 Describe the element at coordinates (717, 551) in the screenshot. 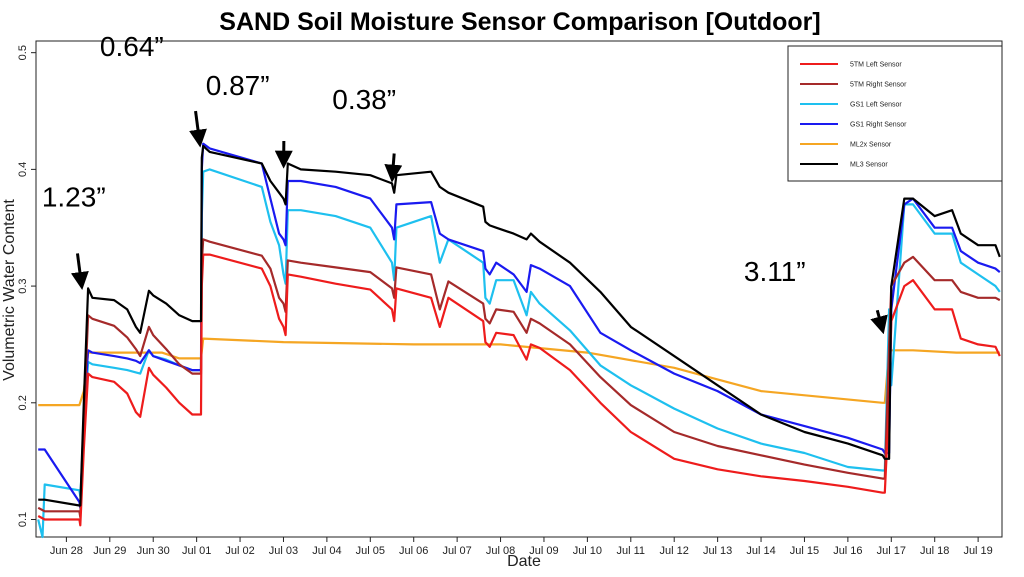

I see `x-tick-label: Jul 13` at that location.